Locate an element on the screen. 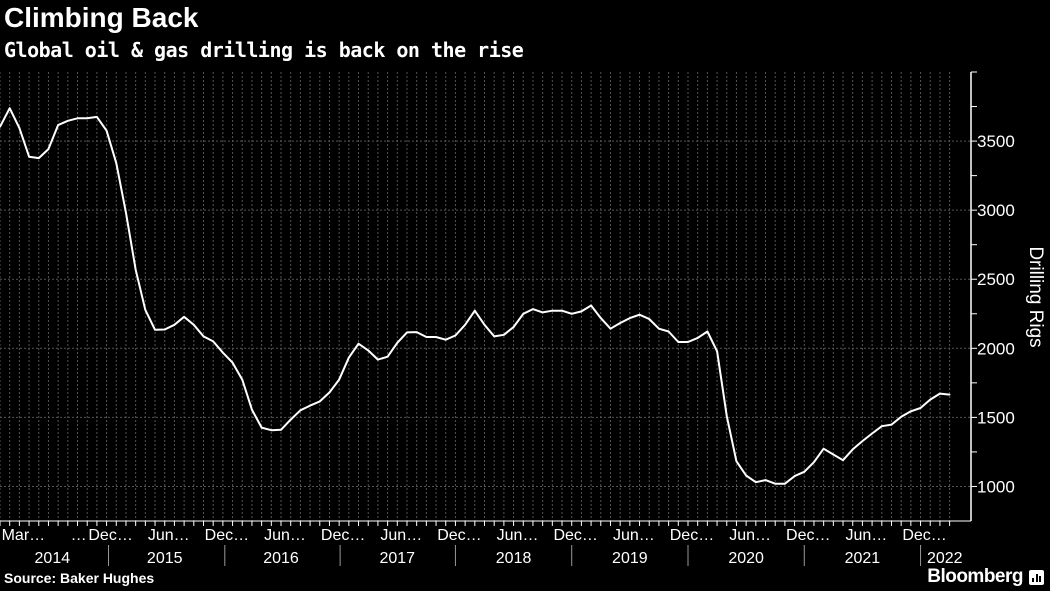 This screenshot has height=591, width=1050. y-tick-label: 1000 is located at coordinates (996, 486).